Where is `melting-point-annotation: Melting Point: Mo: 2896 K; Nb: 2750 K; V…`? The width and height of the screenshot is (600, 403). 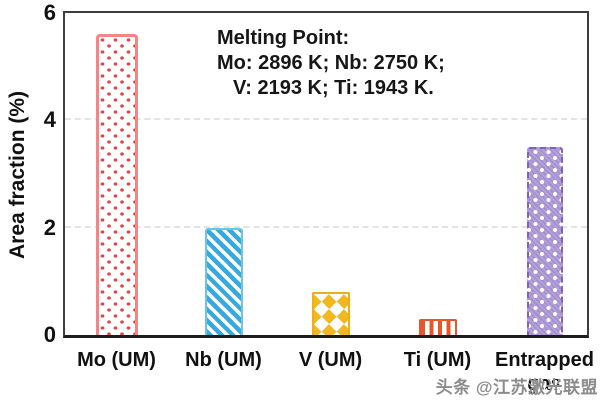
melting-point-annotation: Melting Point: Mo: 2896 K; Nb: 2750 K; V… is located at coordinates (331, 63).